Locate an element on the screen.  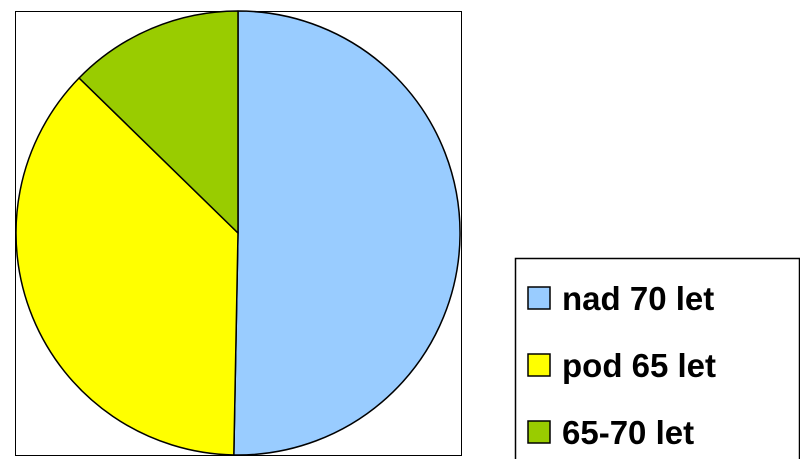
legend-label-nad-70-let: nad 70 let is located at coordinates (638, 298).